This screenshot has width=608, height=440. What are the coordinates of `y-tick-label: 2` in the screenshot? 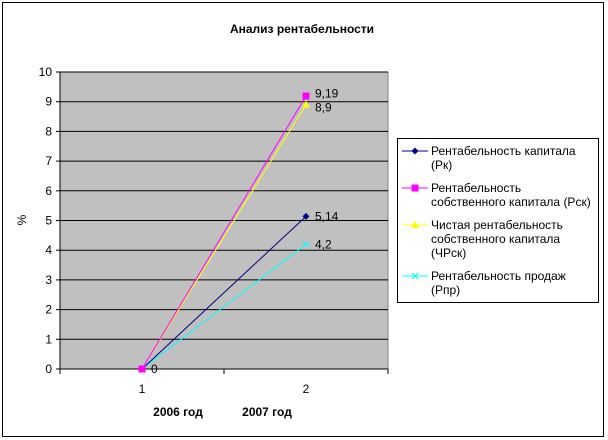 It's located at (48, 310).